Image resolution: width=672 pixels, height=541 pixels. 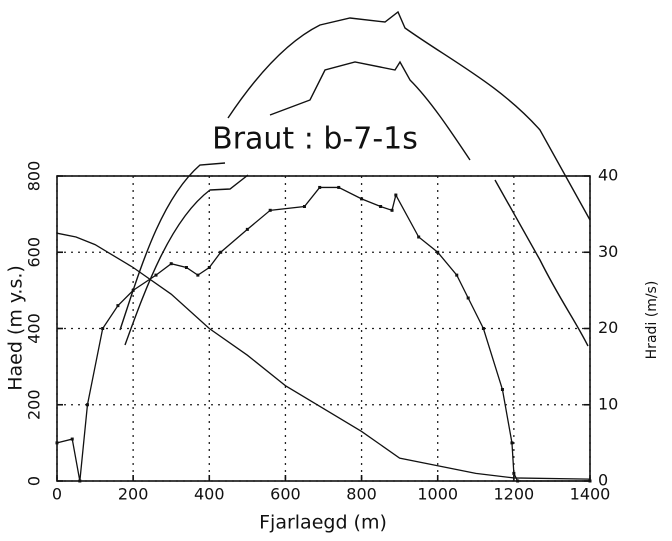 I want to click on x-tick-label: 1000, so click(x=437, y=494).